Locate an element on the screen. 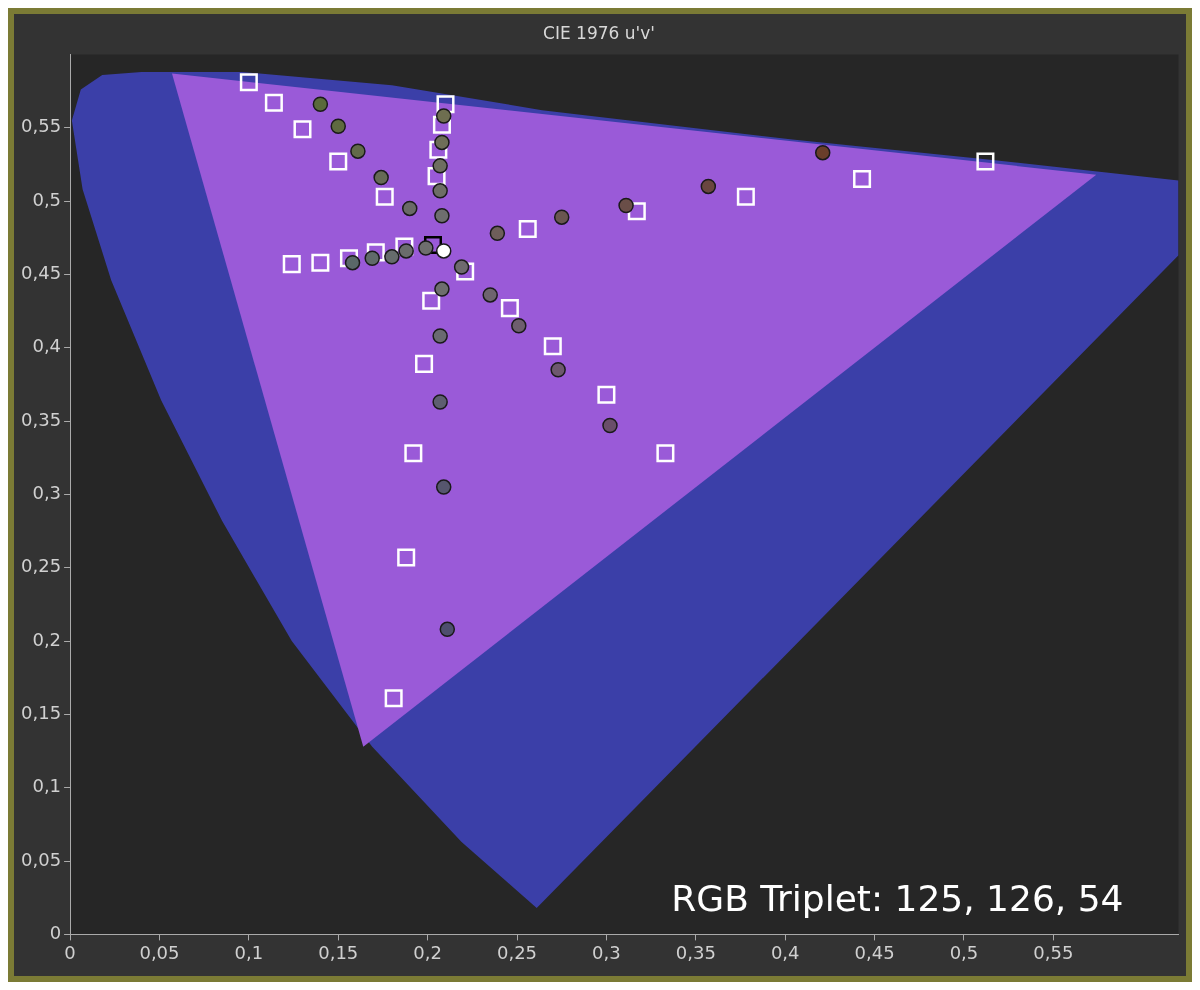 The image size is (1200, 990). x-tick-label: 0,2 is located at coordinates (427, 952).